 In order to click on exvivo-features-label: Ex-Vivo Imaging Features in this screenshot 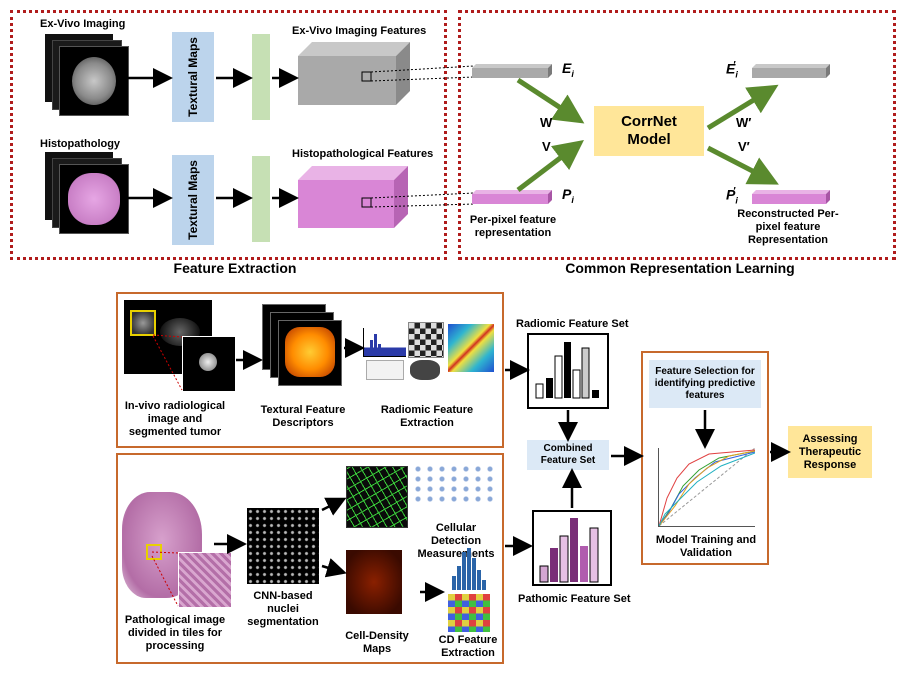, I will do `click(359, 31)`.